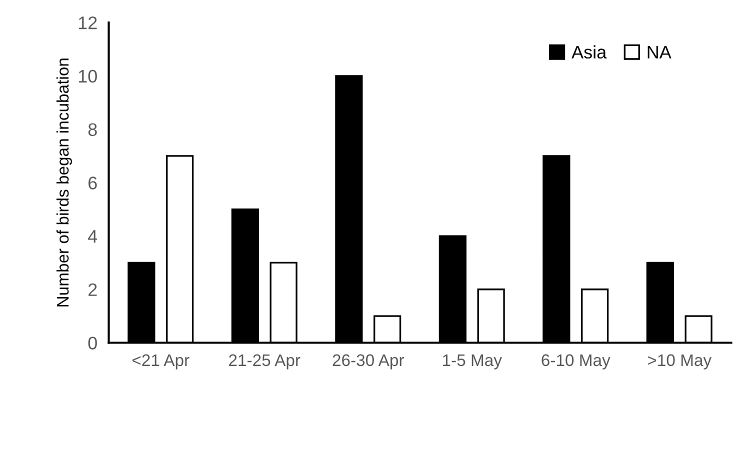 The image size is (750, 451). Describe the element at coordinates (87, 23) in the screenshot. I see `y-tick-label: 12` at that location.